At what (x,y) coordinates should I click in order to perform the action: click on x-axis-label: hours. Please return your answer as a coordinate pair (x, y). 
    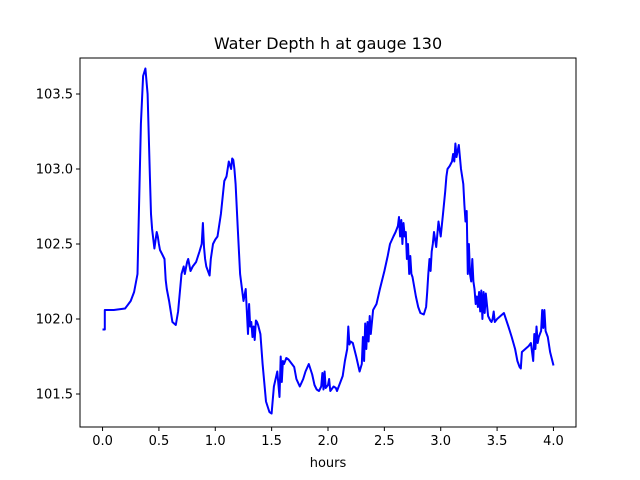
    Looking at the image, I should click on (328, 463).